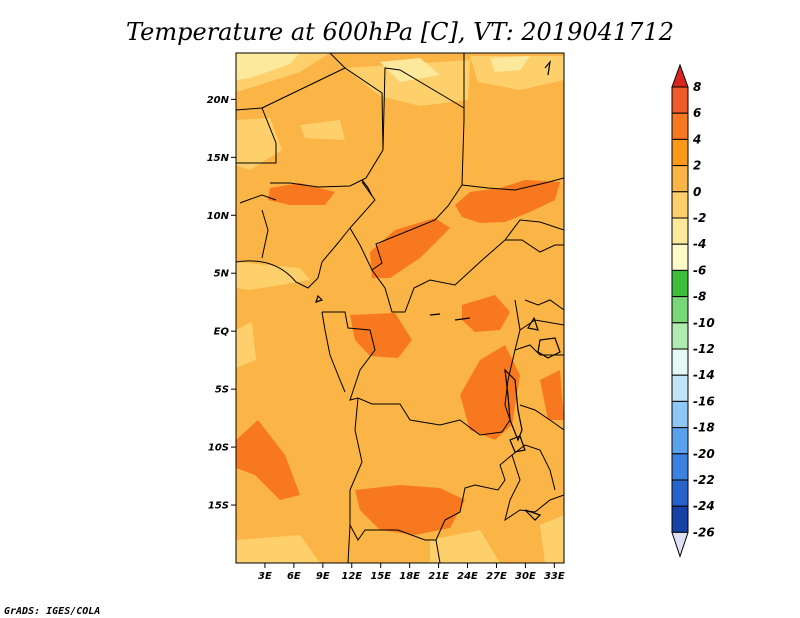  Describe the element at coordinates (218, 216) in the screenshot. I see `lat-tick-label: 10N` at that location.